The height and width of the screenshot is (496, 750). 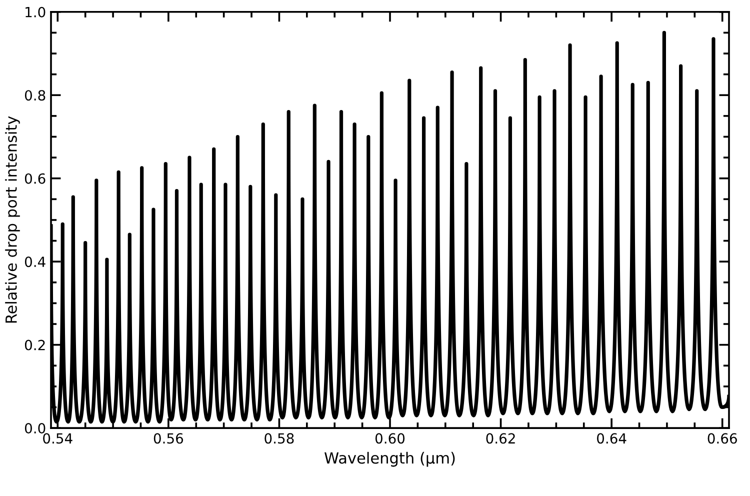 What do you see at coordinates (390, 438) in the screenshot?
I see `x-tick-label: 0.60` at bounding box center [390, 438].